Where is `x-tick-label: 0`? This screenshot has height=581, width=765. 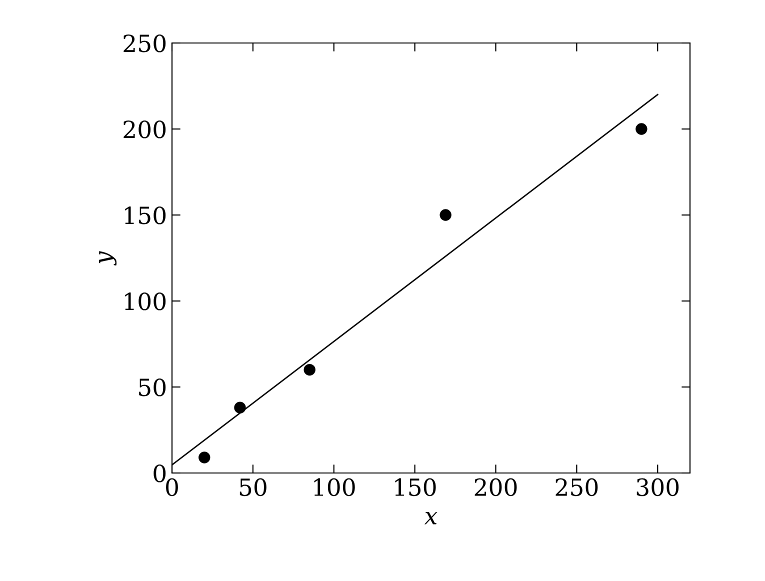 x-tick-label: 0 is located at coordinates (172, 487).